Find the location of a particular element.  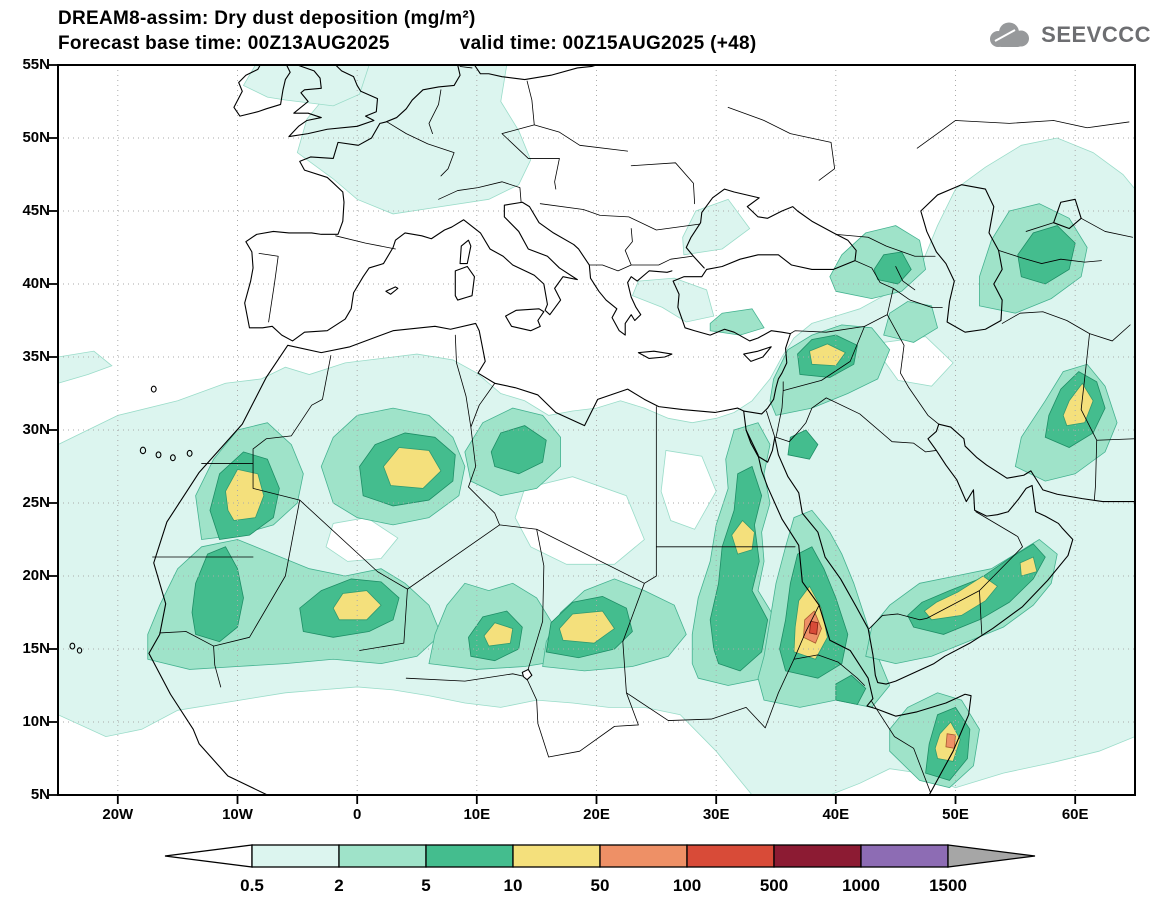

lat-tick-label: 50N is located at coordinates (36, 137).